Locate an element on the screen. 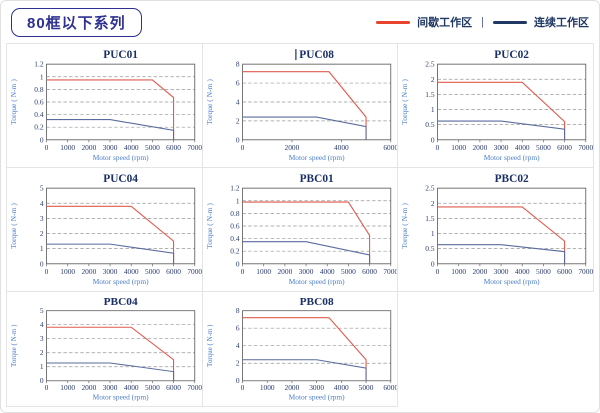  svg-text: 3 is located at coordinates (42, 339).